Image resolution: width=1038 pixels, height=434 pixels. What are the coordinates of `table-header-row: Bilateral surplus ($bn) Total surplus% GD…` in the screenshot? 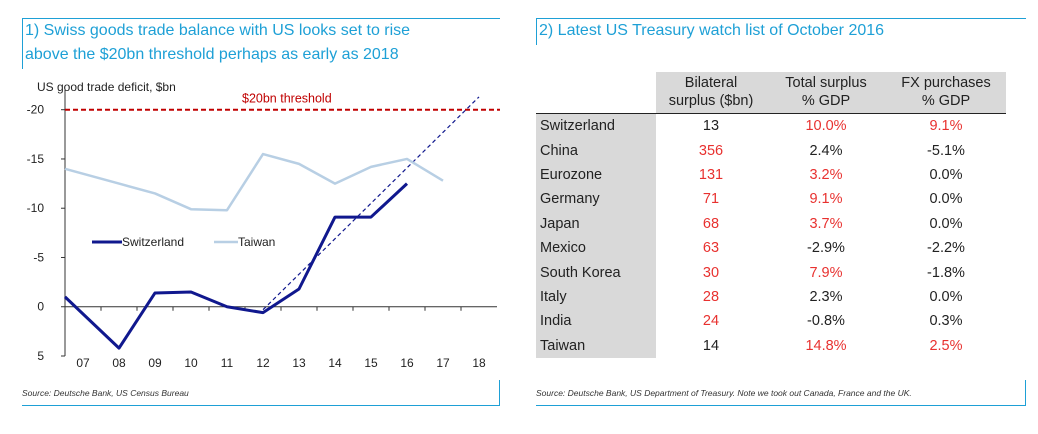 It's located at (771, 93).